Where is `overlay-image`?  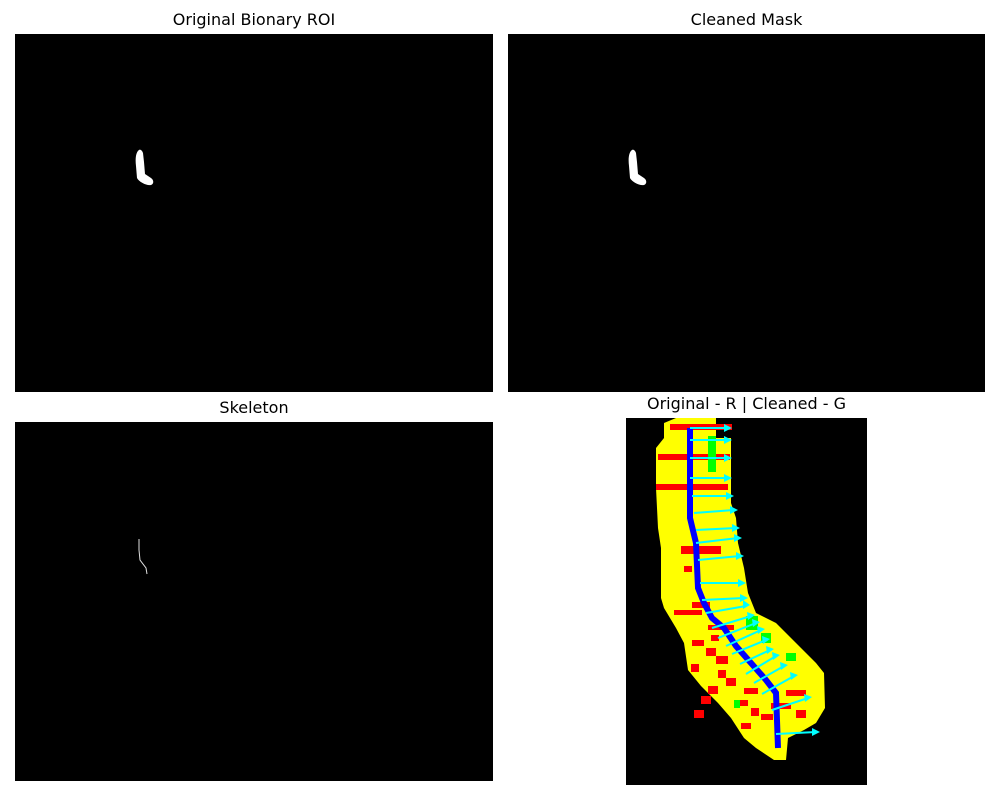 overlay-image is located at coordinates (746, 601).